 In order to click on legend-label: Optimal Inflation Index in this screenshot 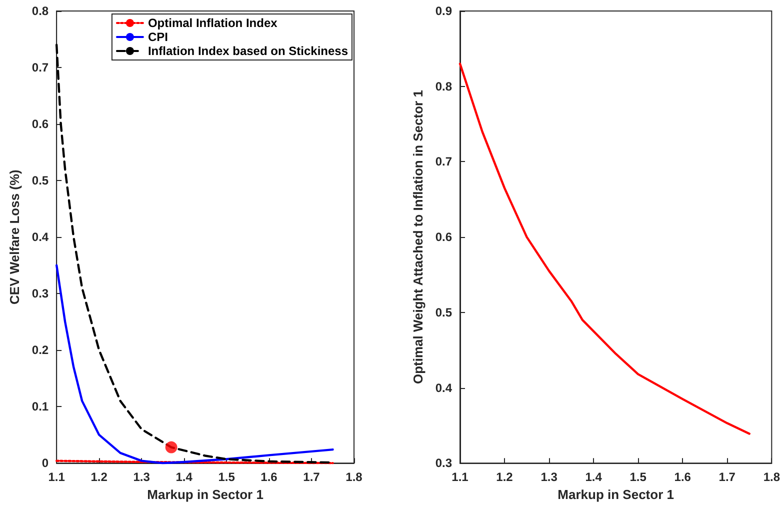, I will do `click(213, 23)`.